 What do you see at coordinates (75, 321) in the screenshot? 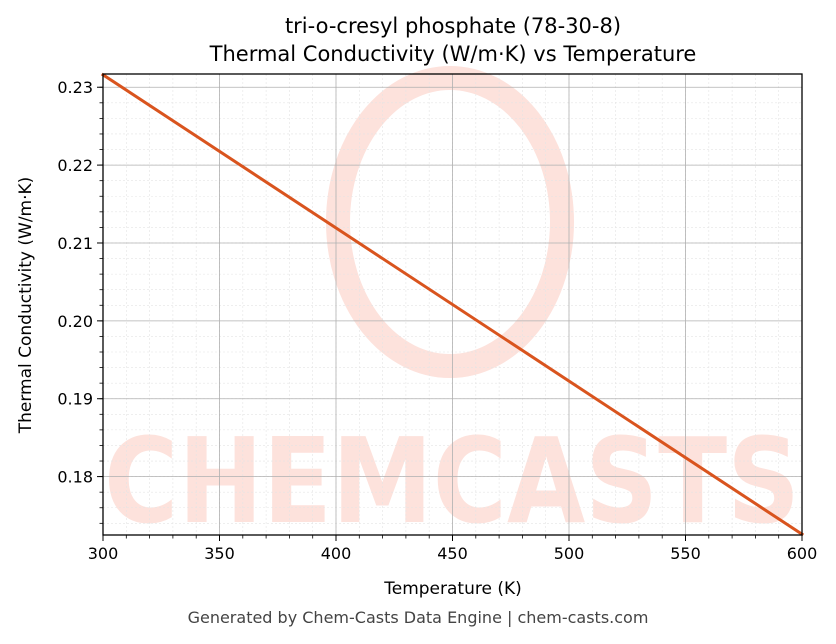
I see `y-tick-label: 0.20` at bounding box center [75, 321].